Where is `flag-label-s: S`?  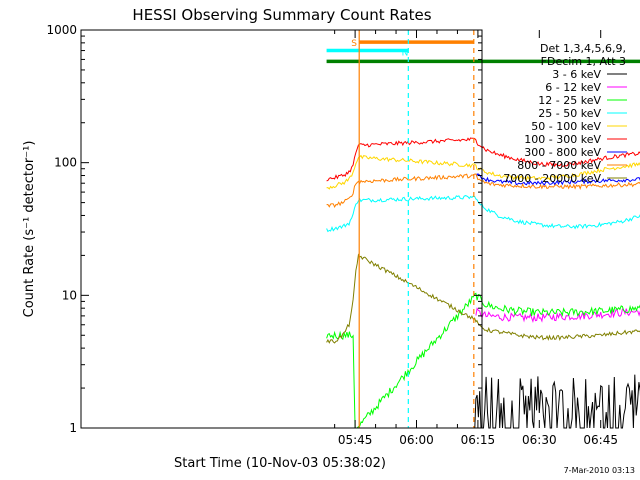
flag-label-s: S is located at coordinates (354, 44).